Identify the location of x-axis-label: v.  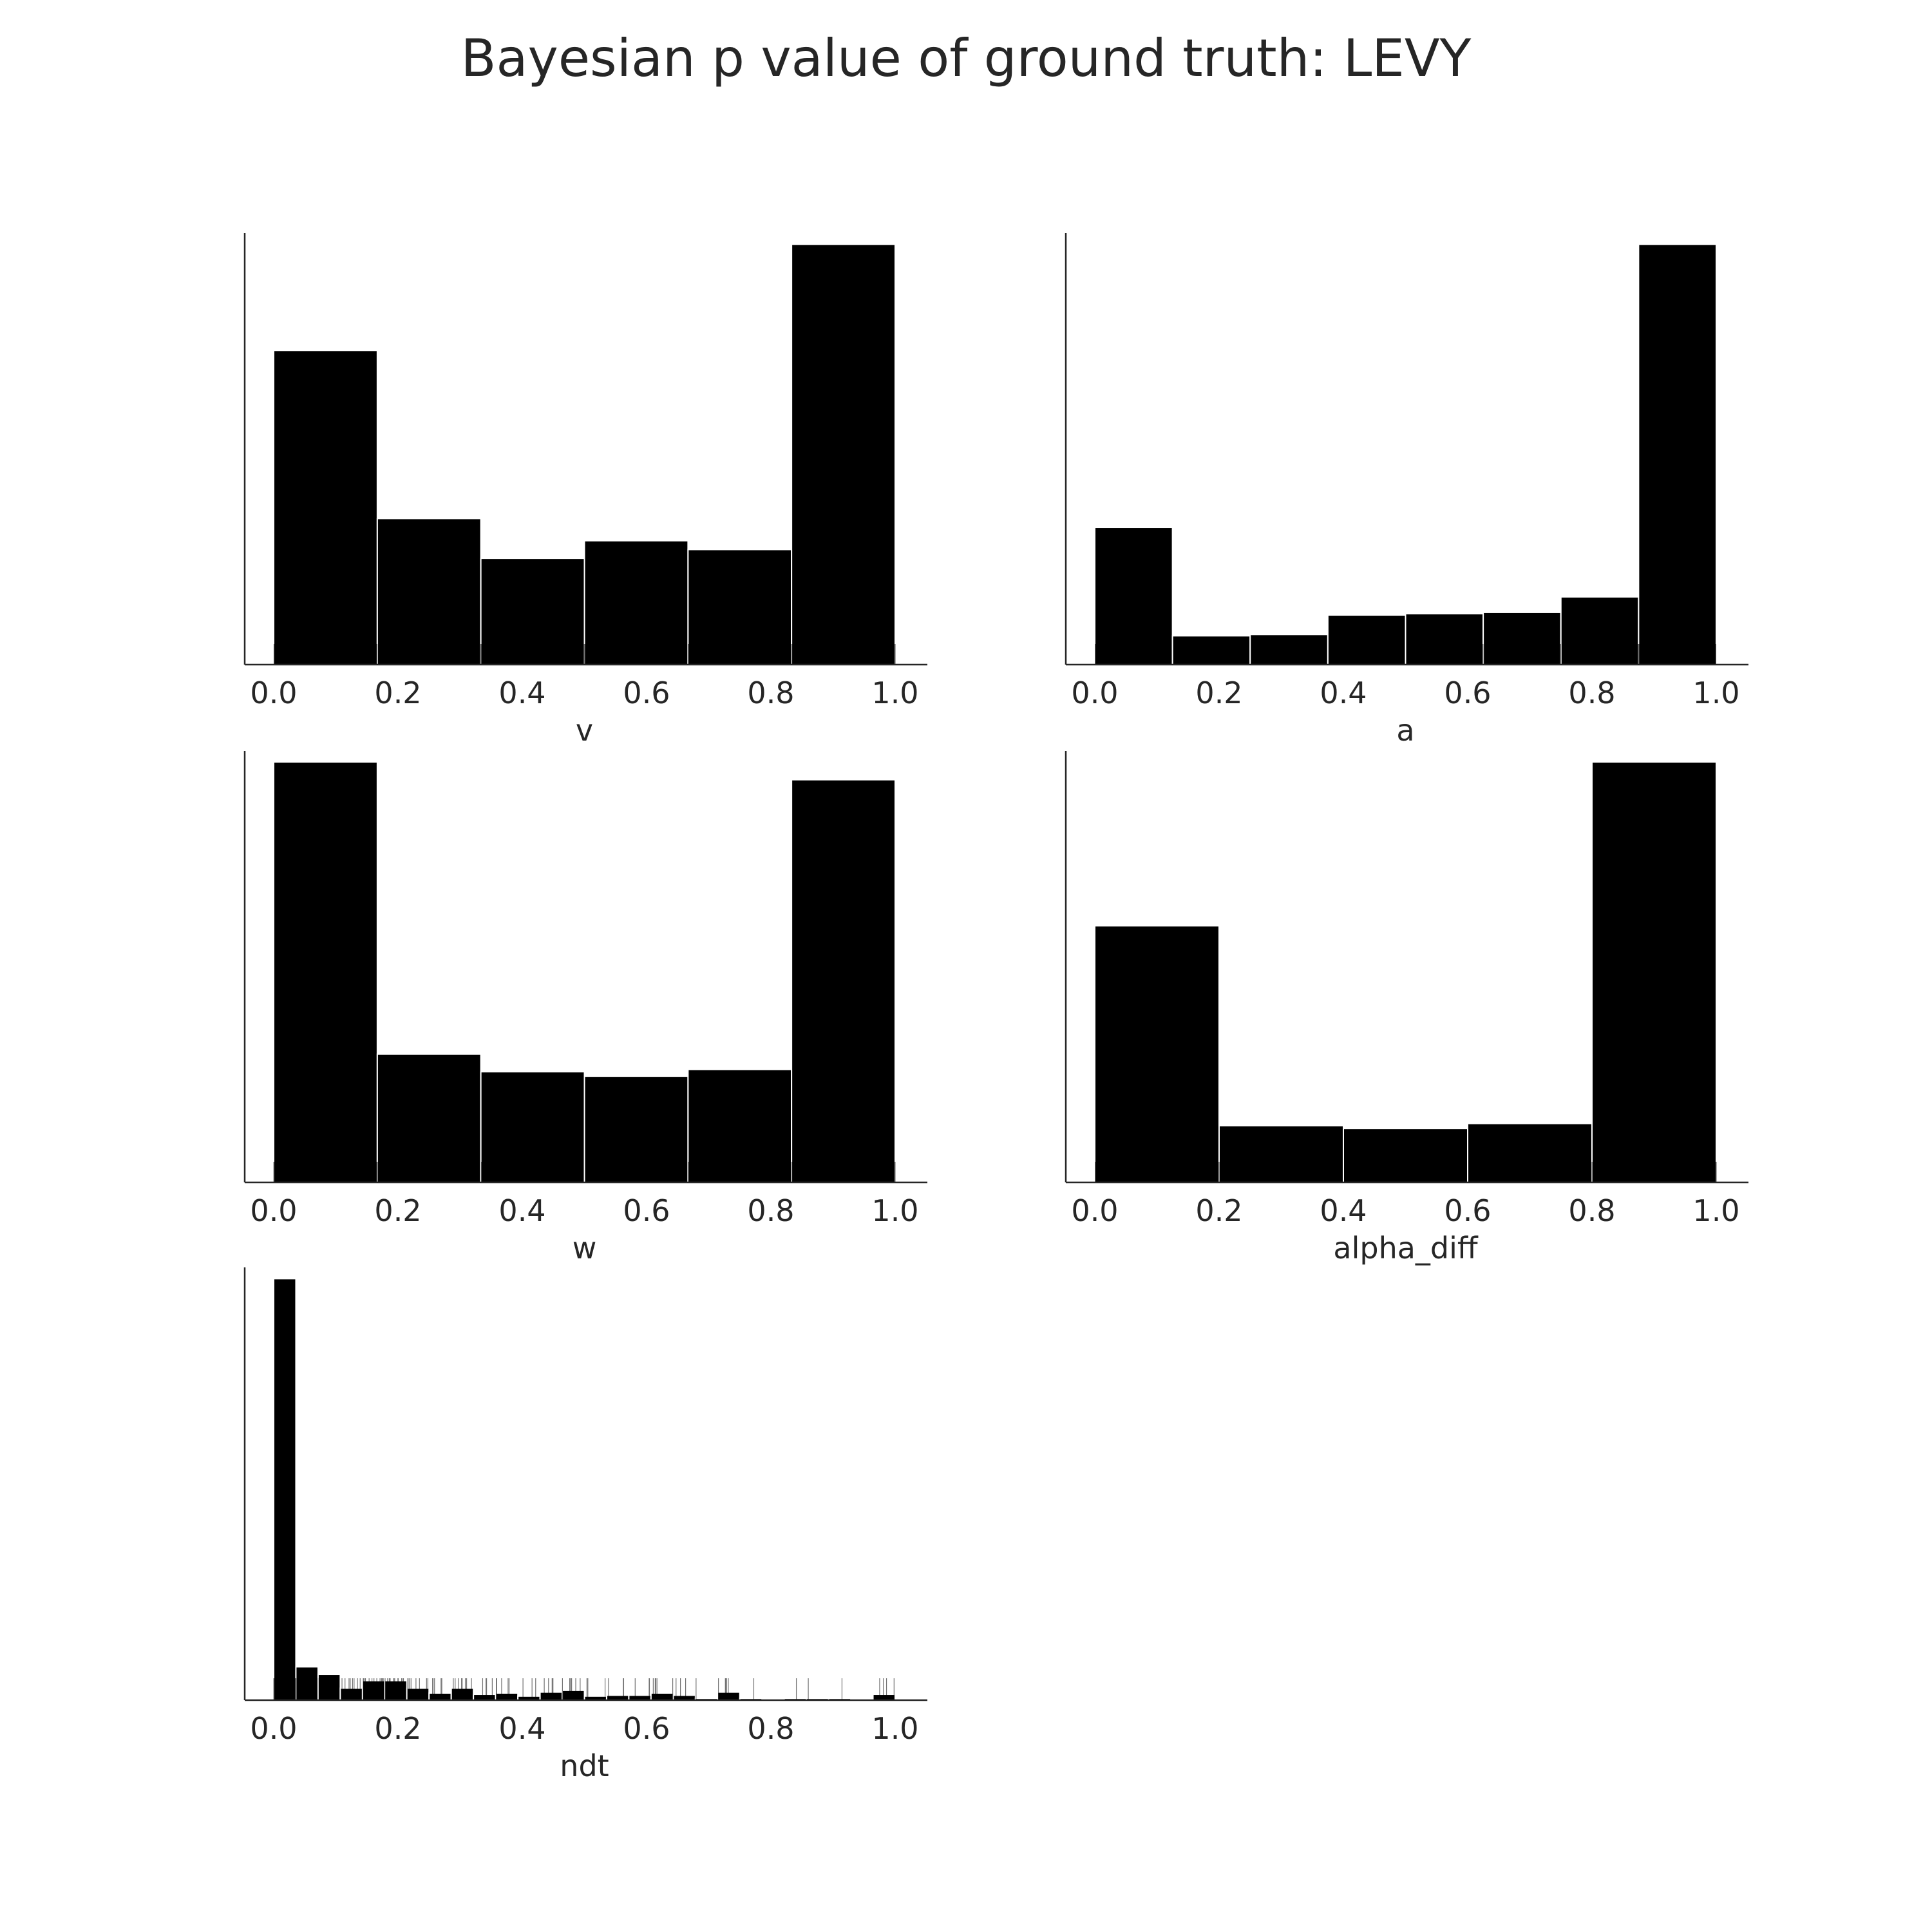
(585, 730).